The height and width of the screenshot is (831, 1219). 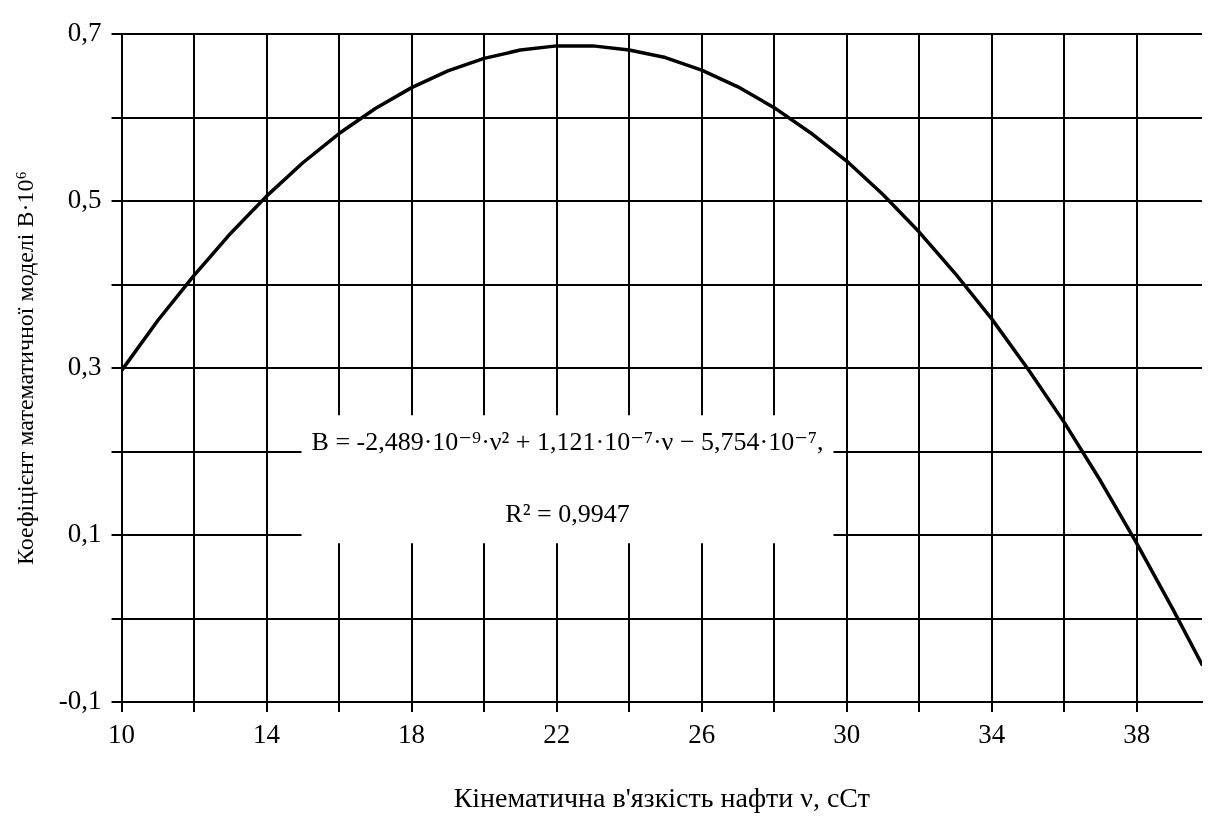 I want to click on annotation: R² = 0,9947, so click(x=567, y=514).